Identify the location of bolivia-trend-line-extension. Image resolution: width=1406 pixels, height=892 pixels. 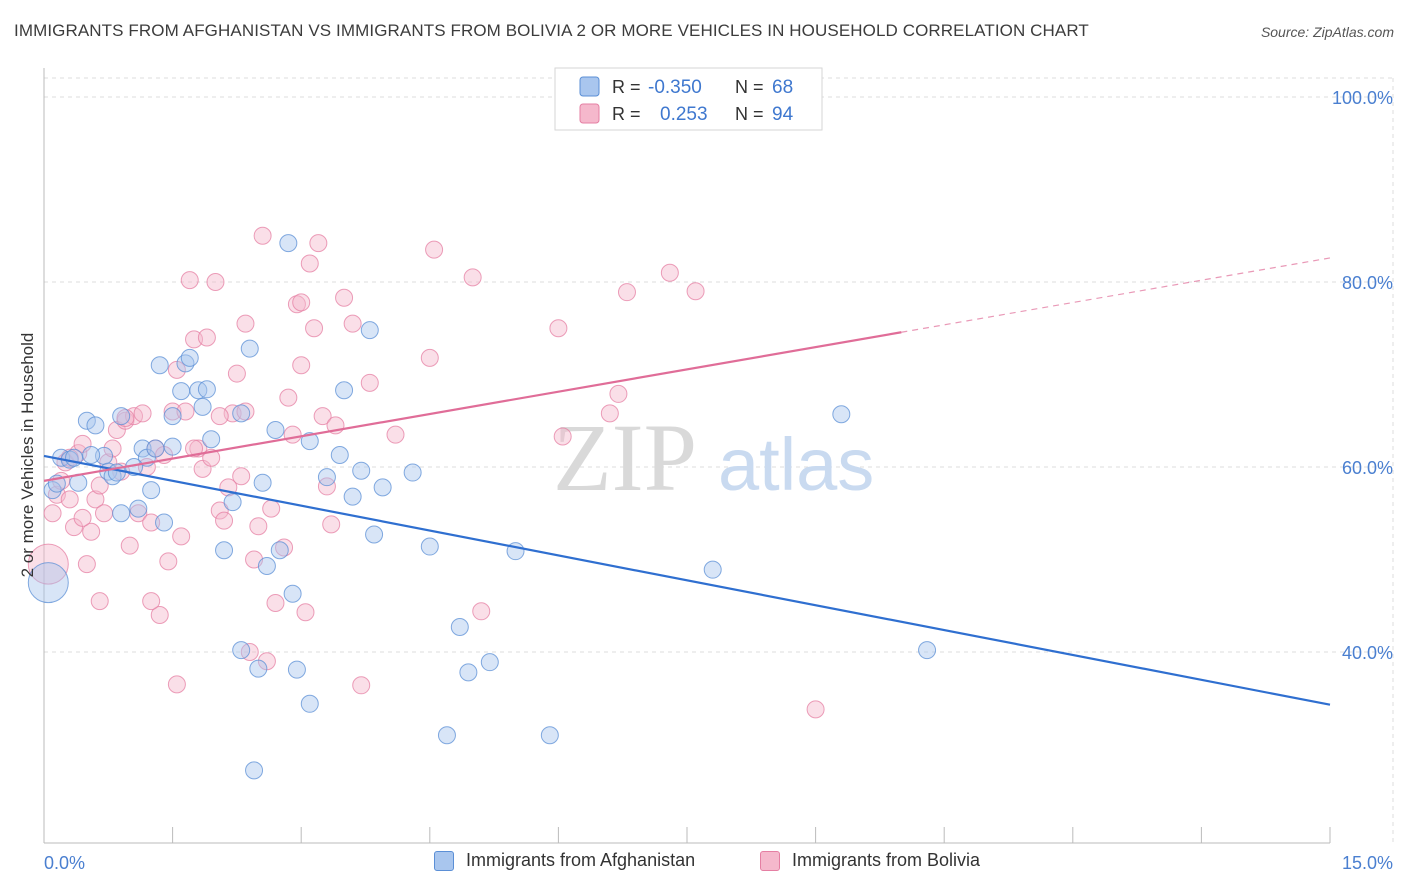
(1116, 295).